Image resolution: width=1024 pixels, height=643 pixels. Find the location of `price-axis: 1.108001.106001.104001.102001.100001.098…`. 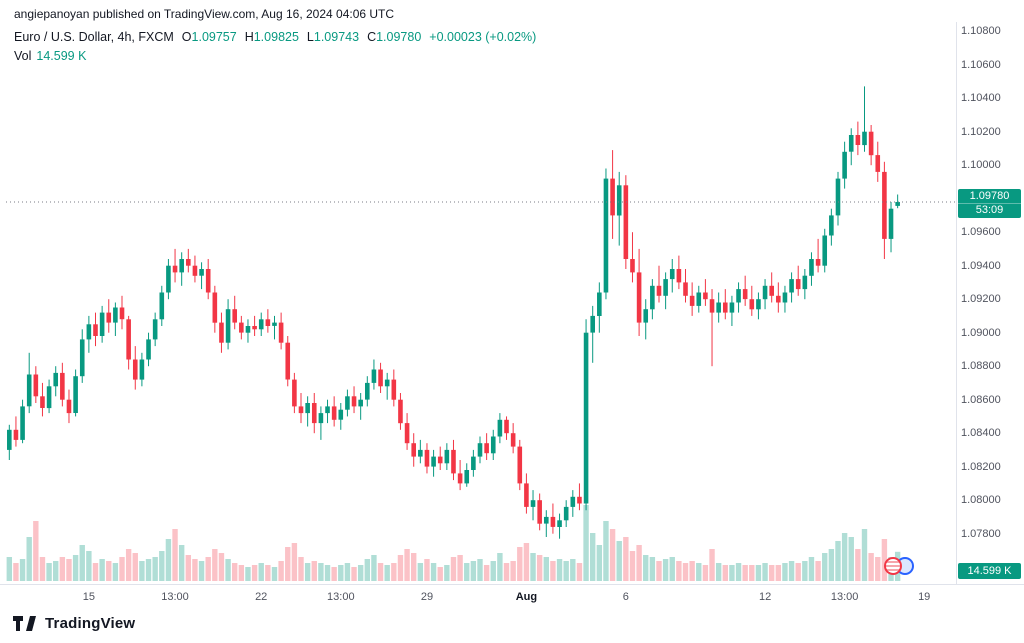

price-axis: 1.108001.106001.104001.102001.100001.098… is located at coordinates (990, 321).